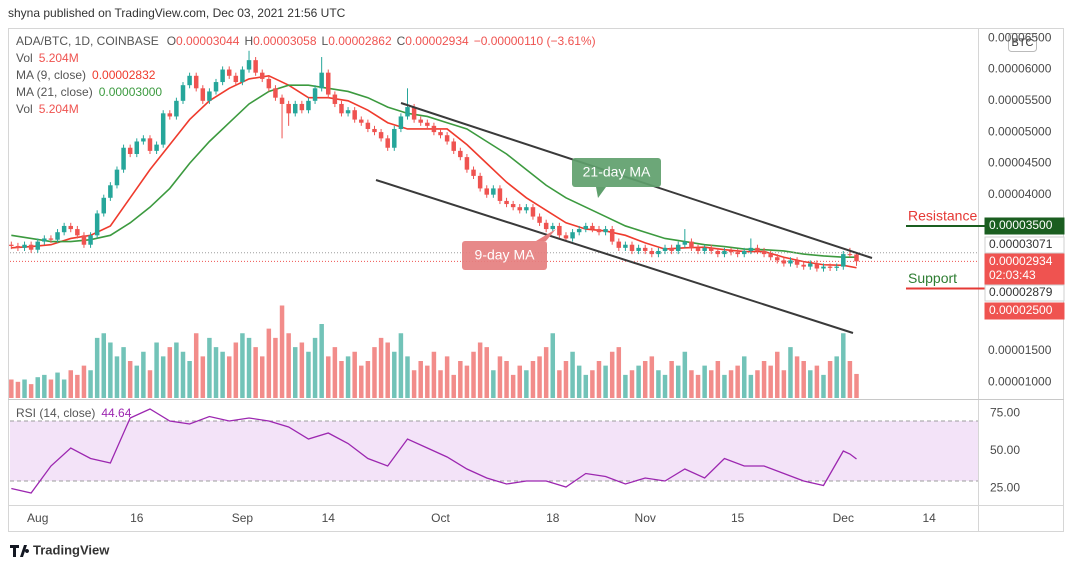 The image size is (1071, 568). What do you see at coordinates (20, 551) in the screenshot?
I see `brand-logo` at bounding box center [20, 551].